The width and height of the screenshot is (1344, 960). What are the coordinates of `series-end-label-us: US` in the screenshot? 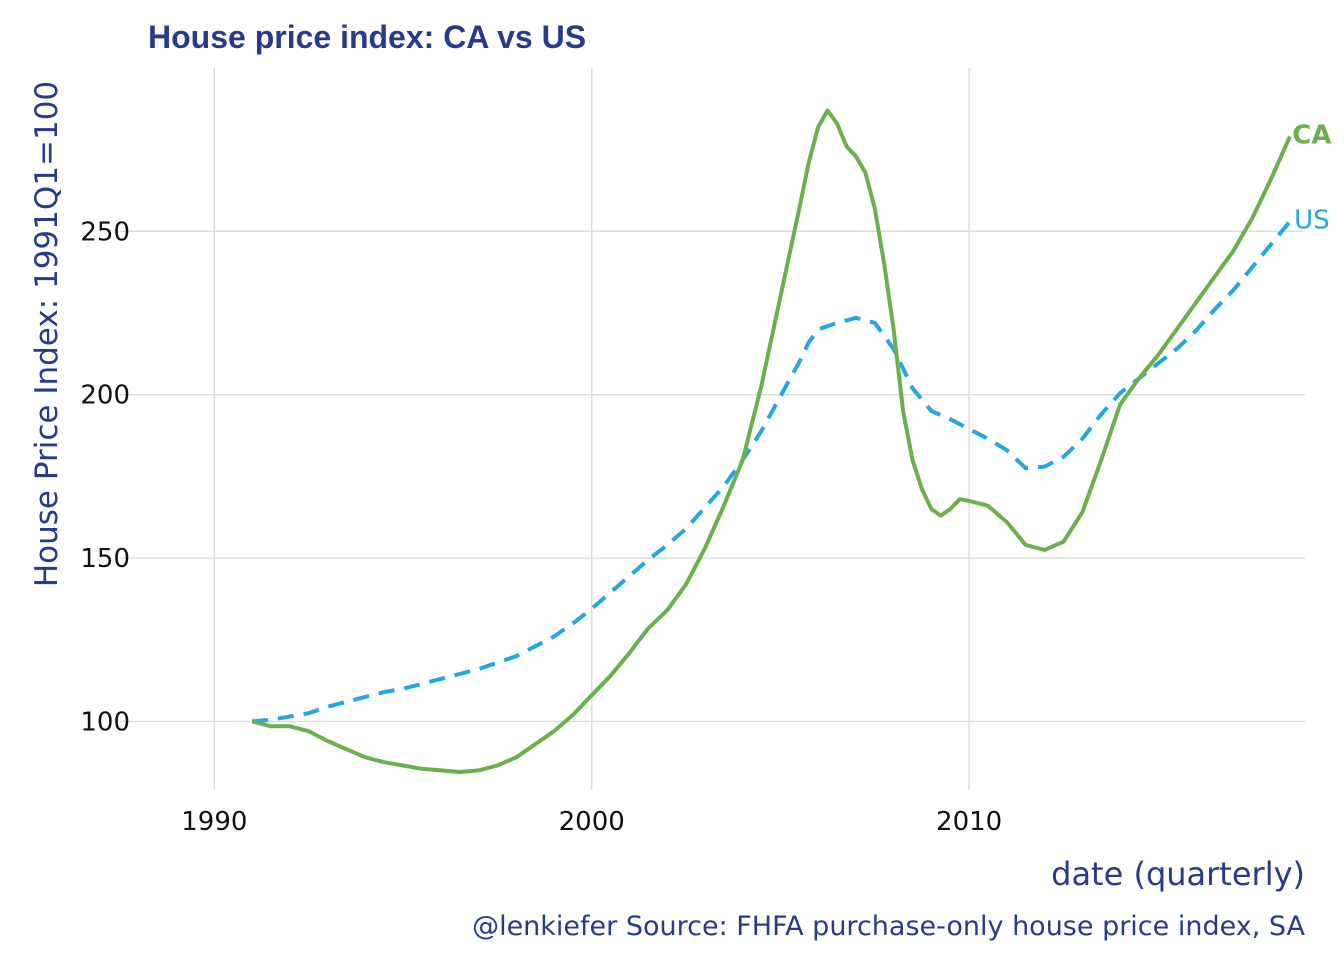 It's located at (1312, 221).